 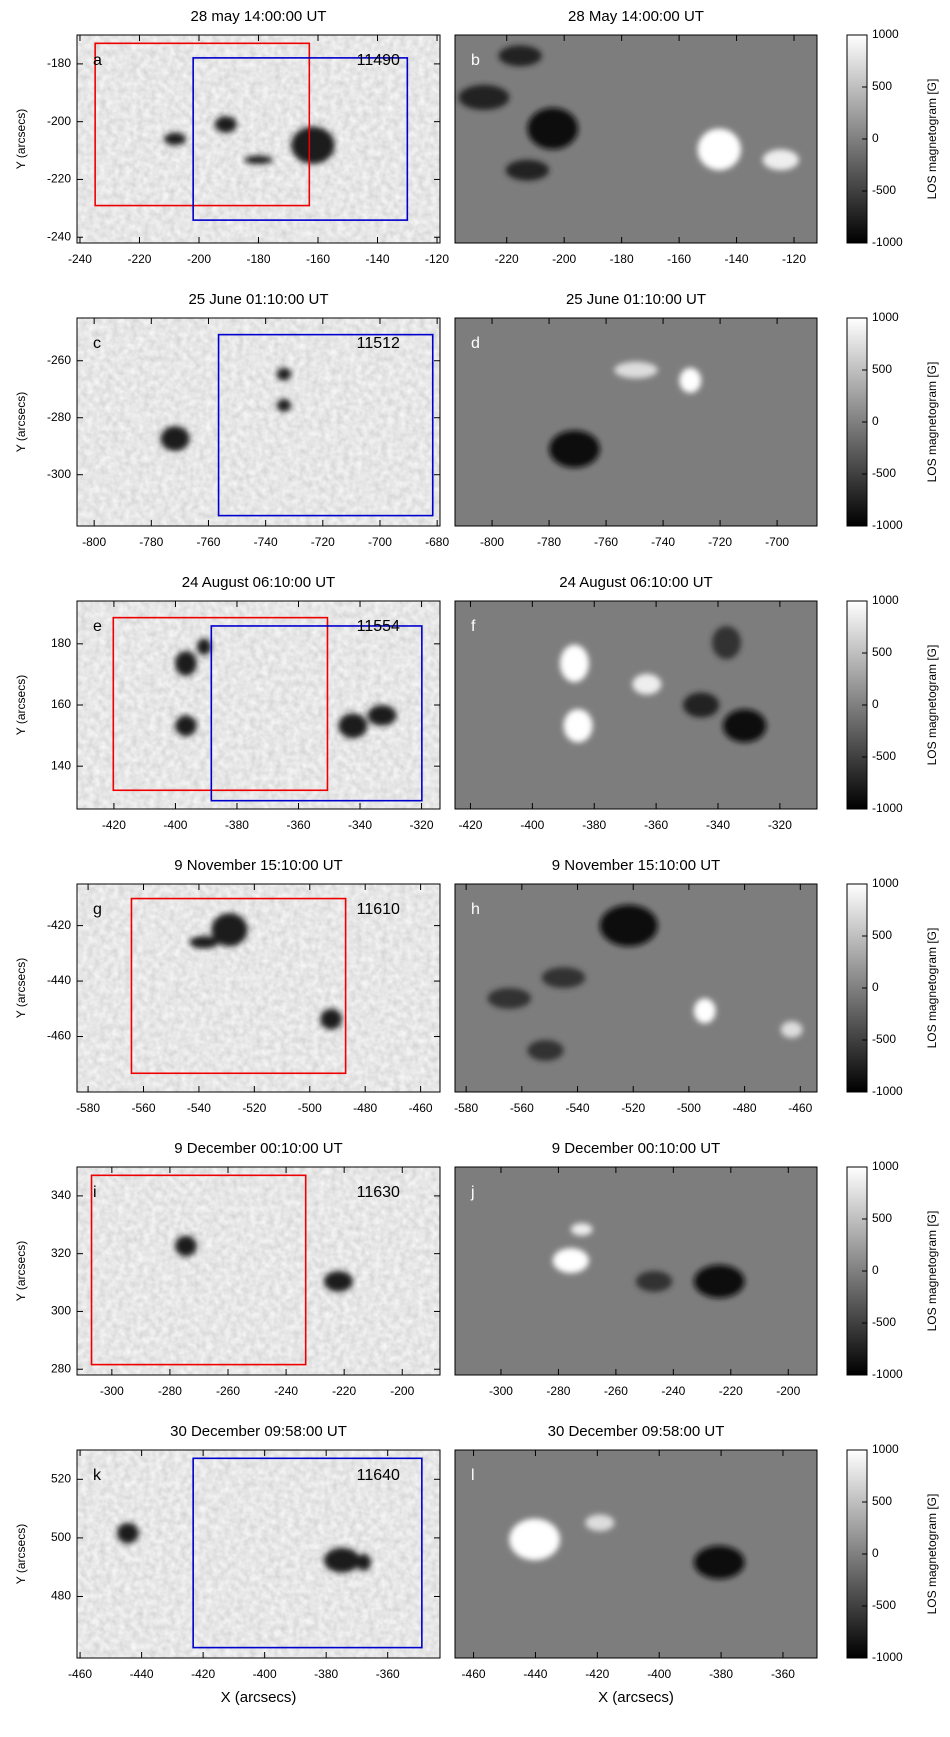 I want to click on x-tick-label: -300, so click(x=112, y=1391).